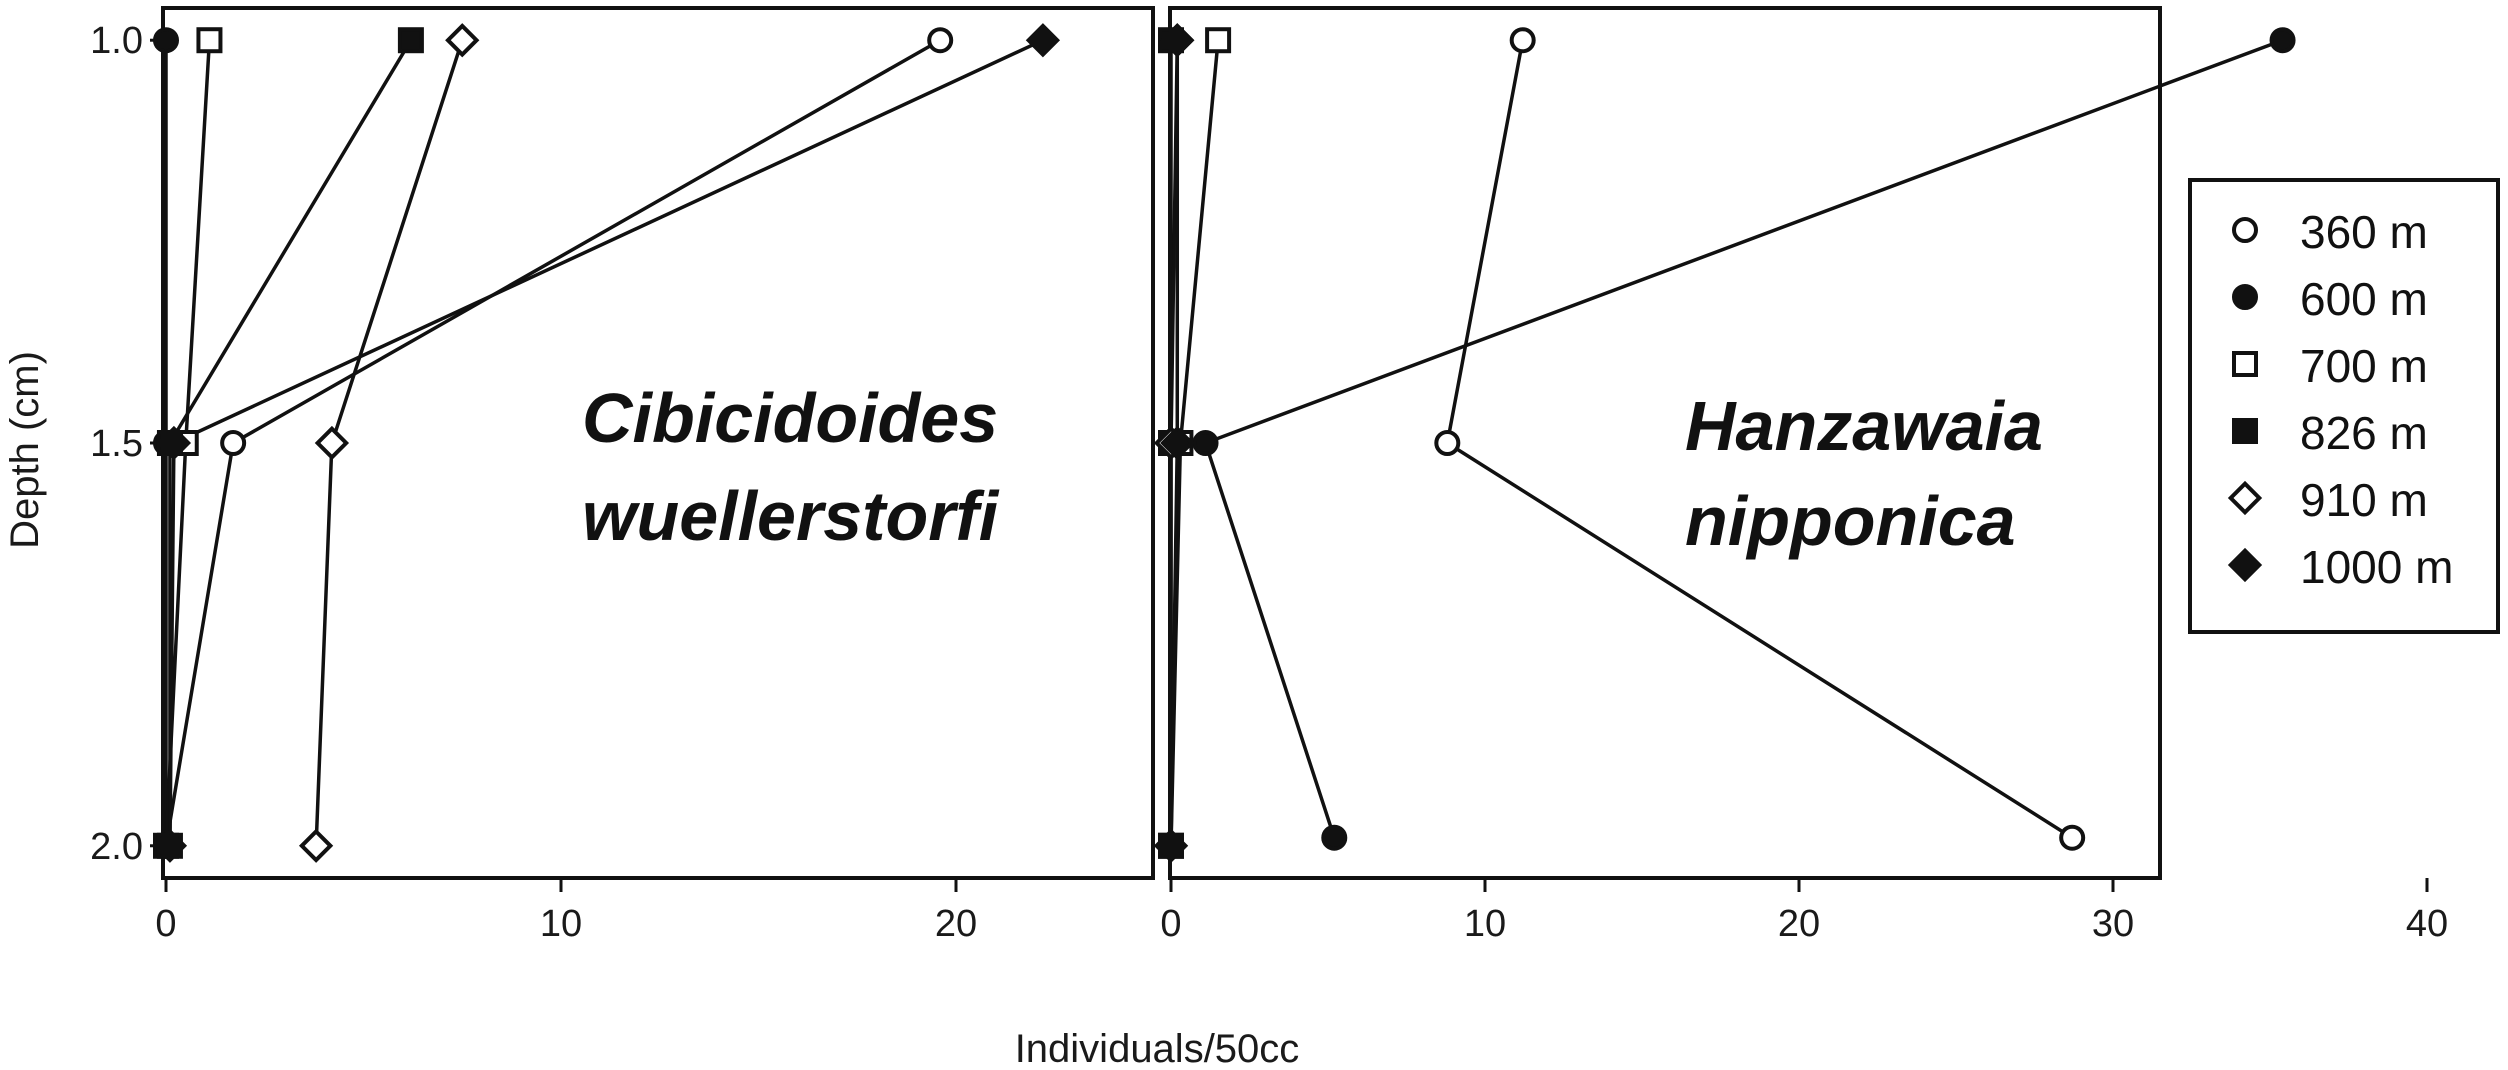 This screenshot has height=1070, width=2508. What do you see at coordinates (2113, 924) in the screenshot?
I see `x-tick-label: 30` at bounding box center [2113, 924].